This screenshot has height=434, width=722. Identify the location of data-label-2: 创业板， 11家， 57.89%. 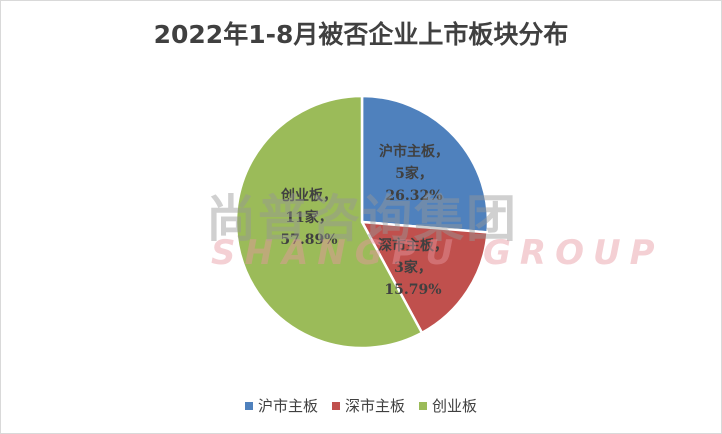
(309, 217).